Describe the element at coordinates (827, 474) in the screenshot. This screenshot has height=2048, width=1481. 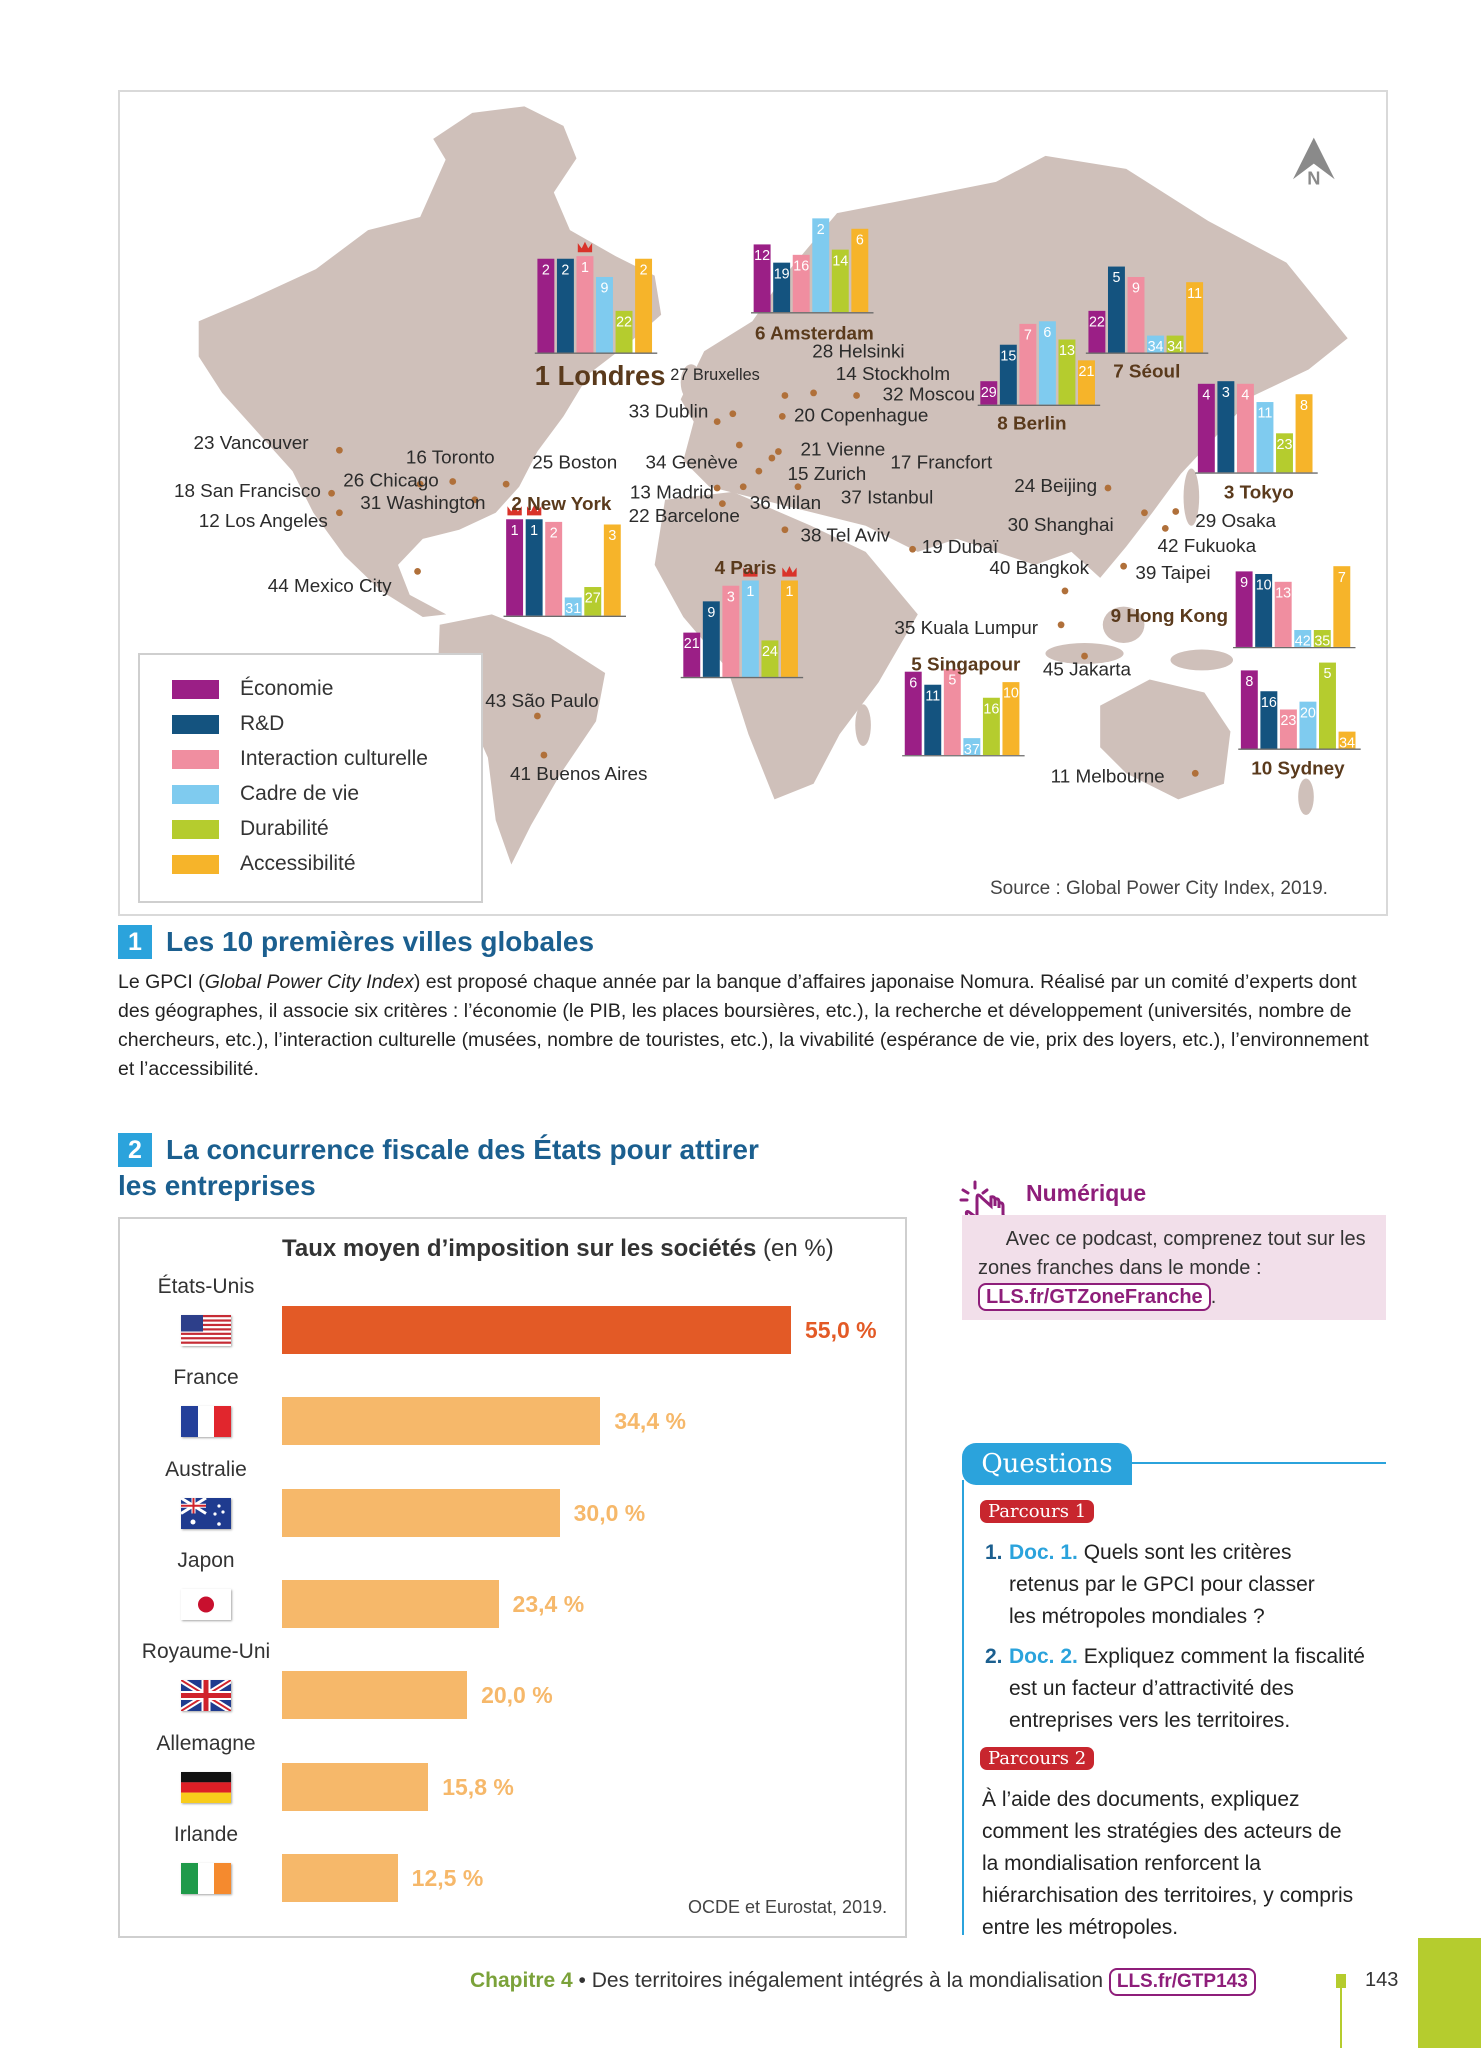
I see `city-label: 15 Zurich` at that location.